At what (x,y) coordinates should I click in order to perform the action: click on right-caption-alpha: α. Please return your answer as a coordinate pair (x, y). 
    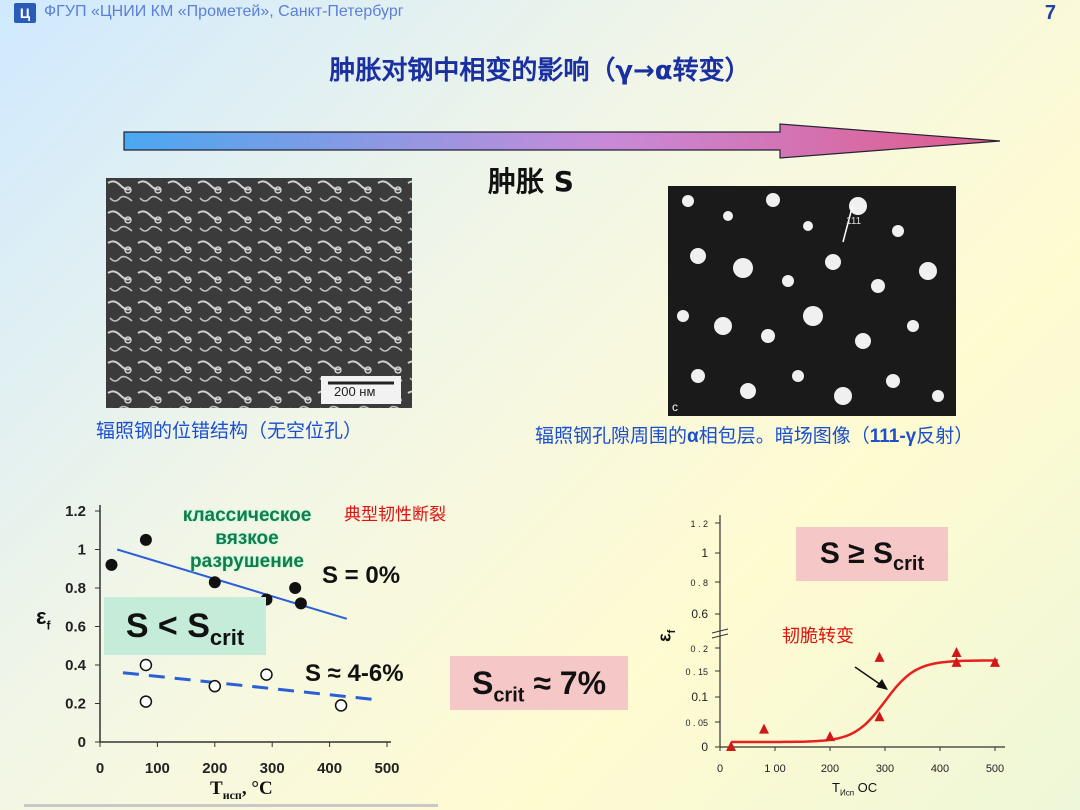
    Looking at the image, I should click on (693, 436).